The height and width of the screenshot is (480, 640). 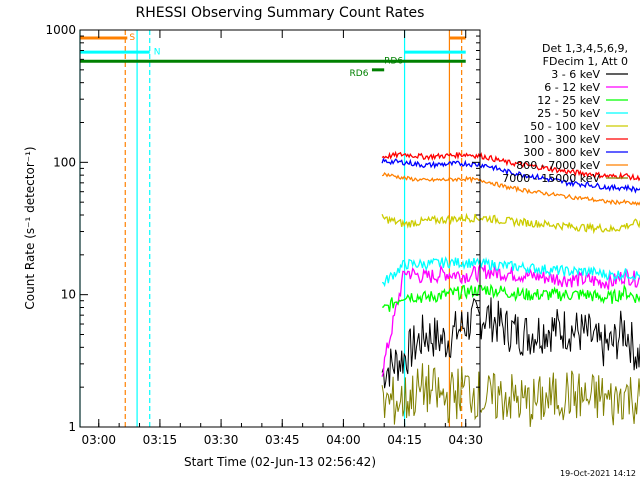 I want to click on legend-label-1: 6 - 12 keV, so click(x=572, y=87).